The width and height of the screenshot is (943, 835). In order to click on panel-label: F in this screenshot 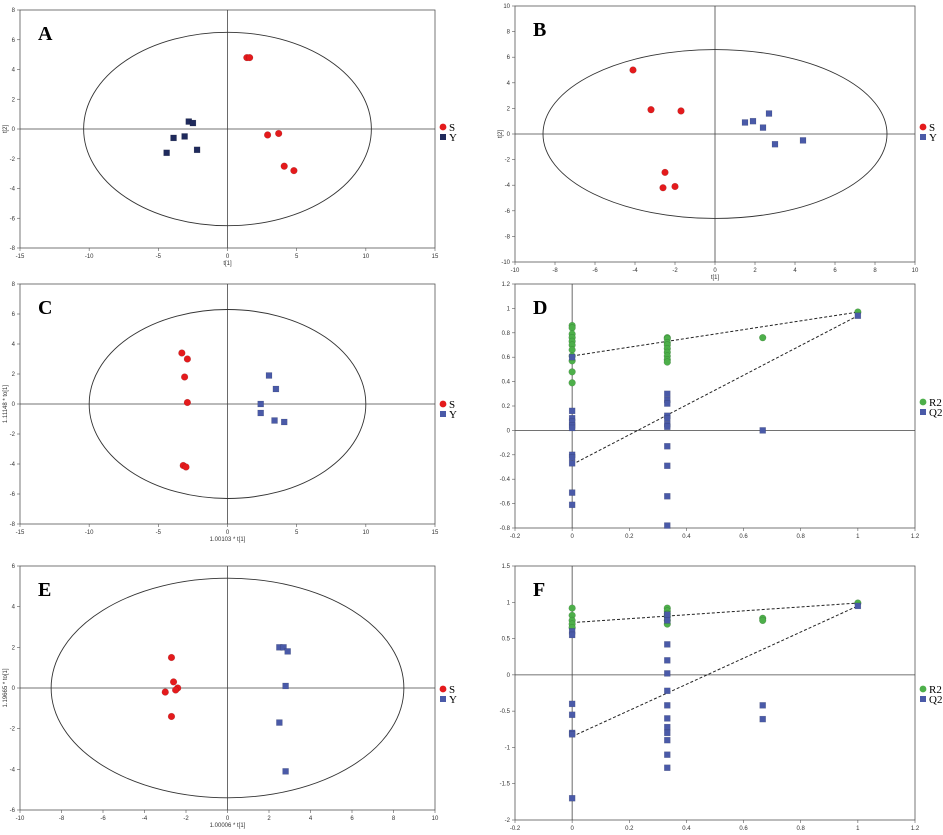, I will do `click(539, 590)`.